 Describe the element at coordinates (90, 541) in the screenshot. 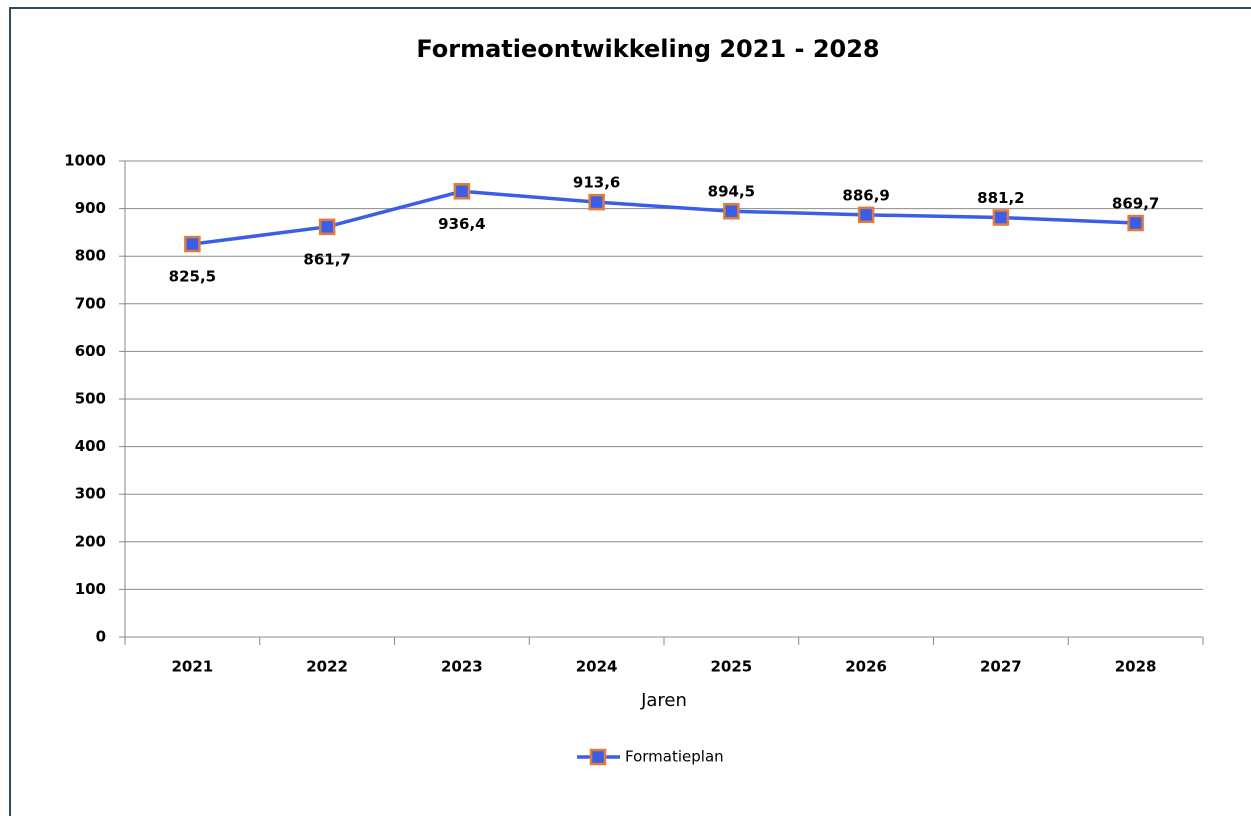

I see `y-tick-label: 200` at that location.